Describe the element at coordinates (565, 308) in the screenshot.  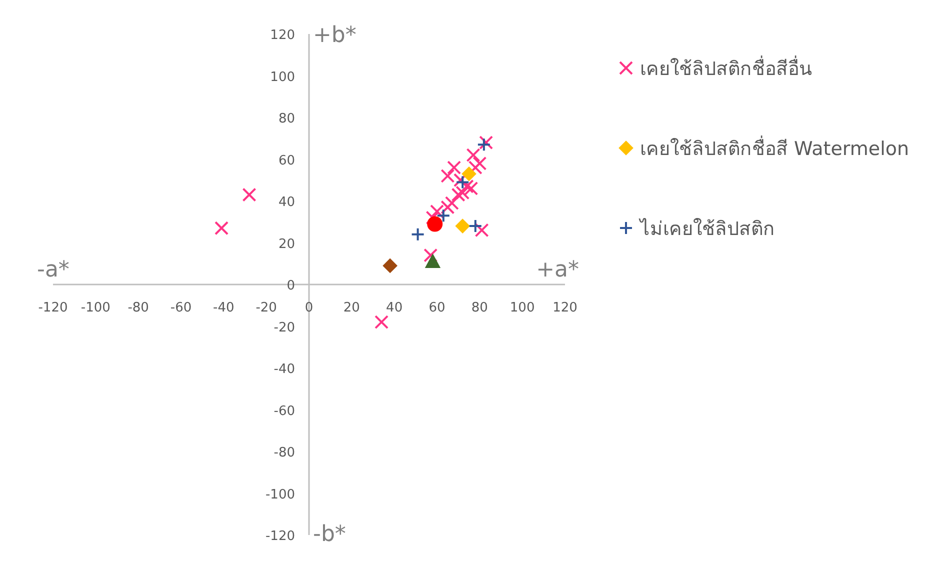
I see `x-tick-label: 120` at that location.